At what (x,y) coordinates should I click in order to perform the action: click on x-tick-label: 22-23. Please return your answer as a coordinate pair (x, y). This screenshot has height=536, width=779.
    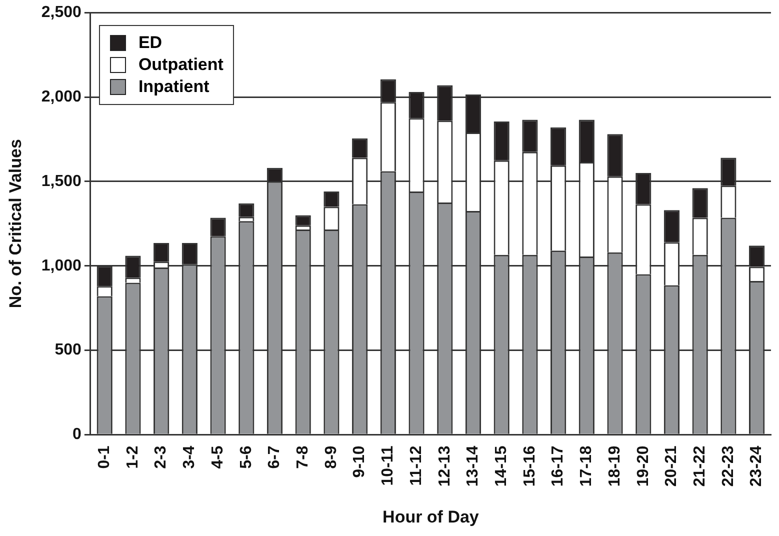
    Looking at the image, I should click on (728, 466).